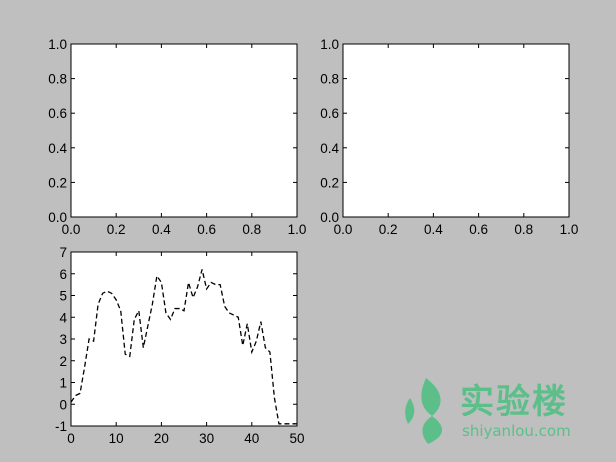 The height and width of the screenshot is (462, 616). I want to click on y-tick-label: 5, so click(63, 296).